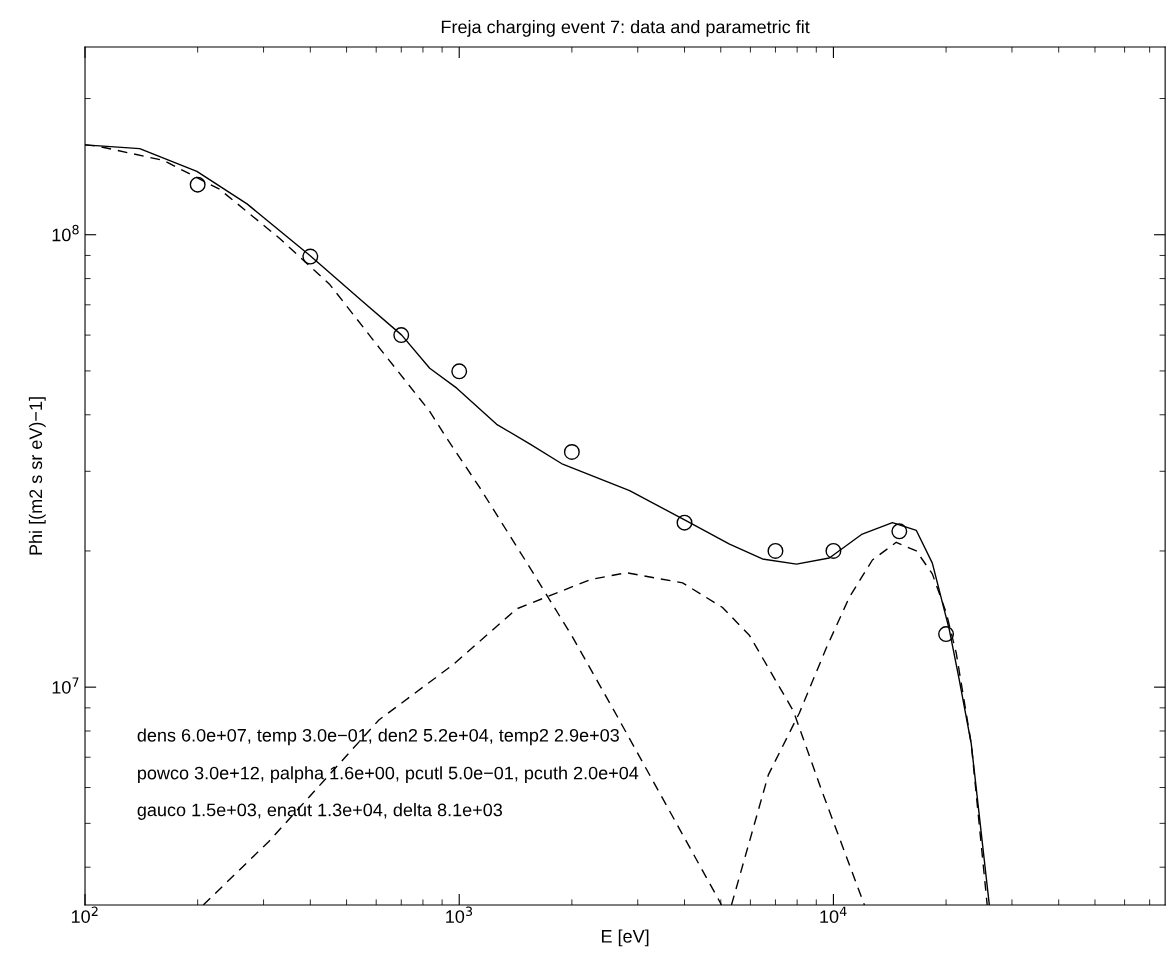  Describe the element at coordinates (65, 685) in the screenshot. I see `y-tick-label: 10$^{7}$` at that location.